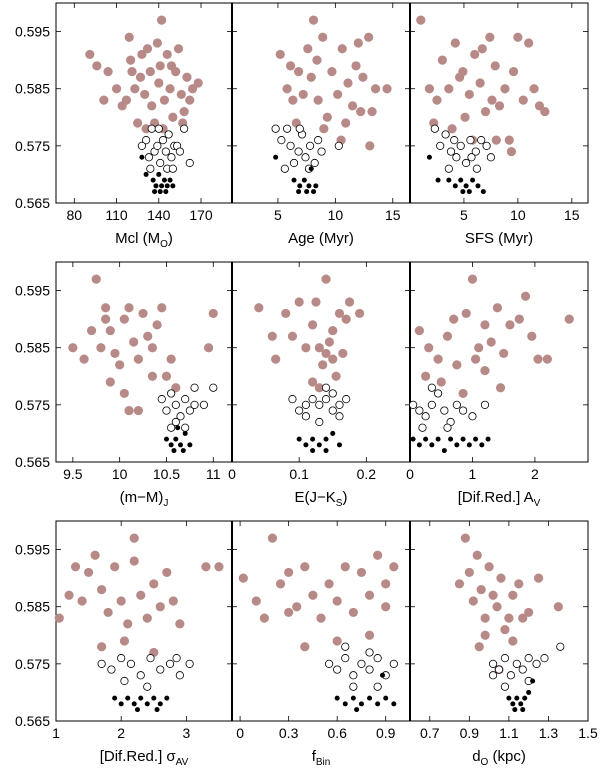 This screenshot has height=777, width=600. What do you see at coordinates (518, 215) in the screenshot?
I see `x-tick-label: 10` at bounding box center [518, 215].